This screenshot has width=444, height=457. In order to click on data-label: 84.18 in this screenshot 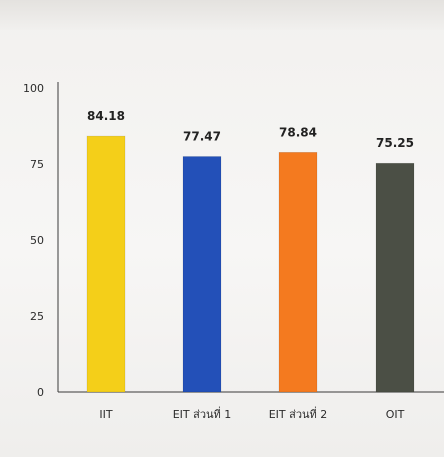, I will do `click(106, 116)`.